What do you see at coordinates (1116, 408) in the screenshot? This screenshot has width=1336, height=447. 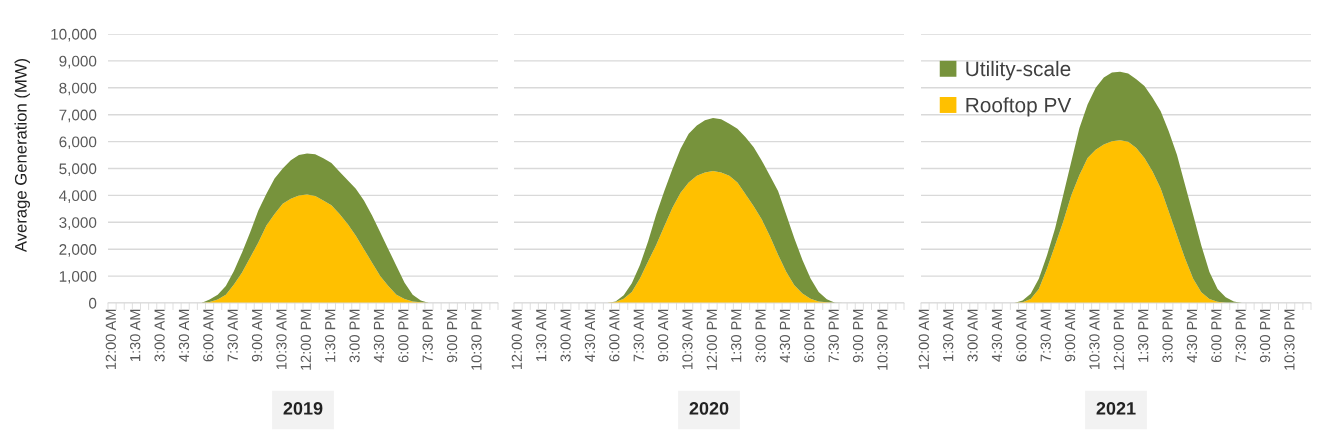 I see `x-axis-title: 2021` at bounding box center [1116, 408].